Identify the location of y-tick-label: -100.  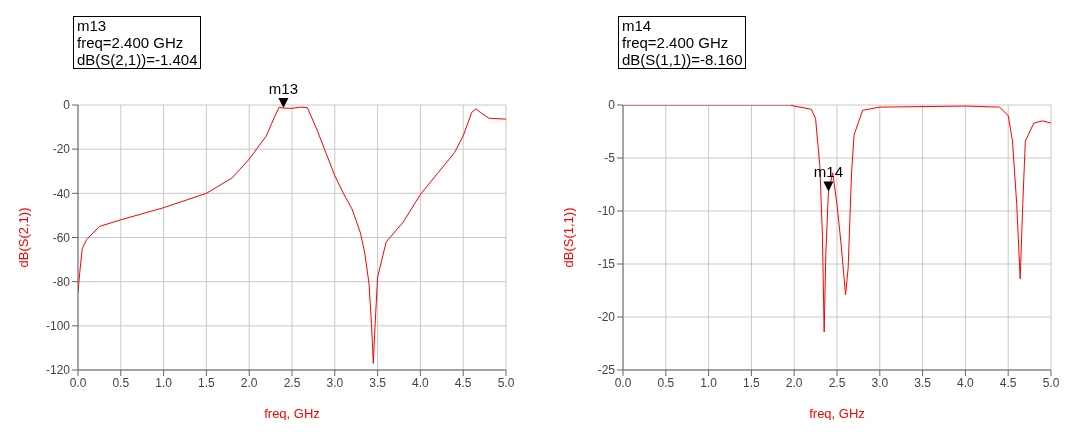
(58, 326).